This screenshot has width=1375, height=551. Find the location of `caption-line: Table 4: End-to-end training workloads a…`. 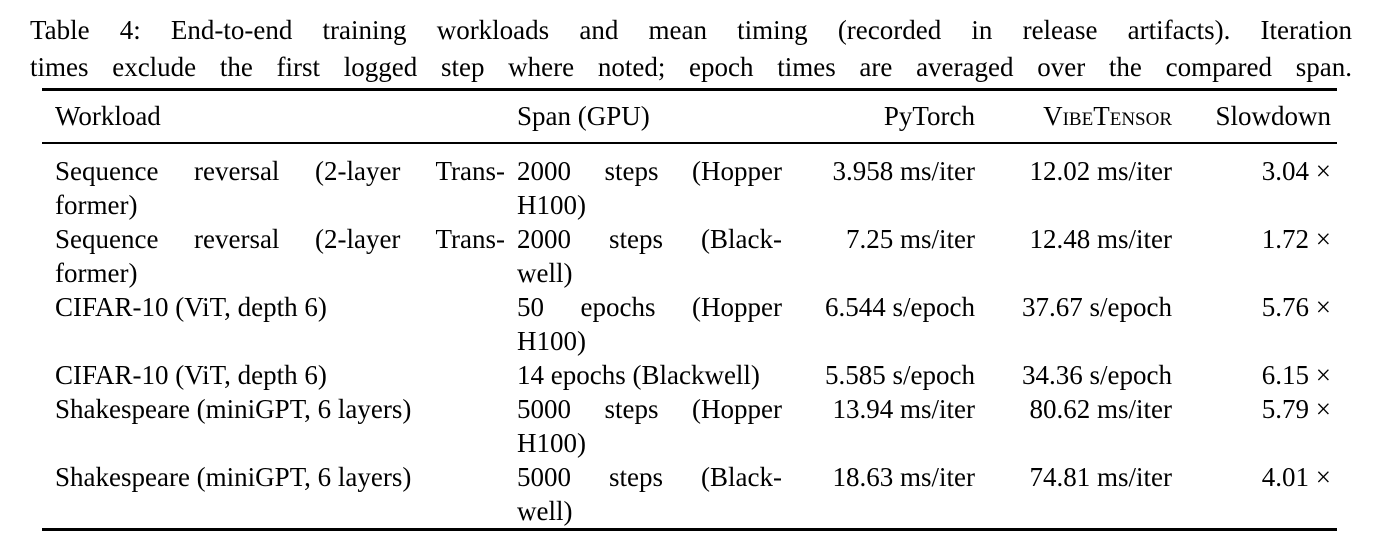

caption-line: Table 4: End-to-end training workloads a… is located at coordinates (691, 30).